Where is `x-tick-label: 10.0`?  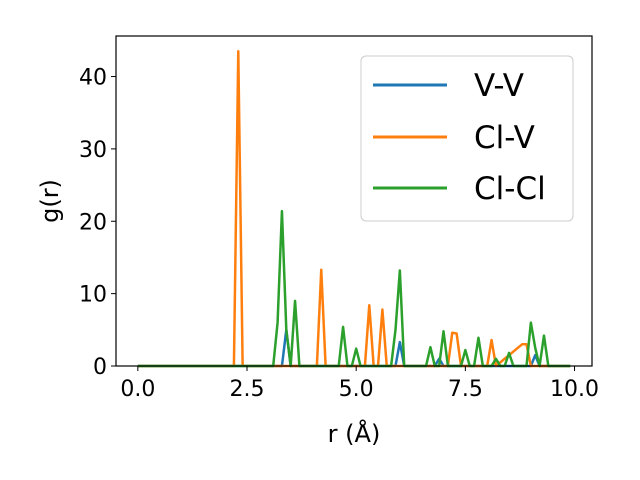 x-tick-label: 10.0 is located at coordinates (574, 389).